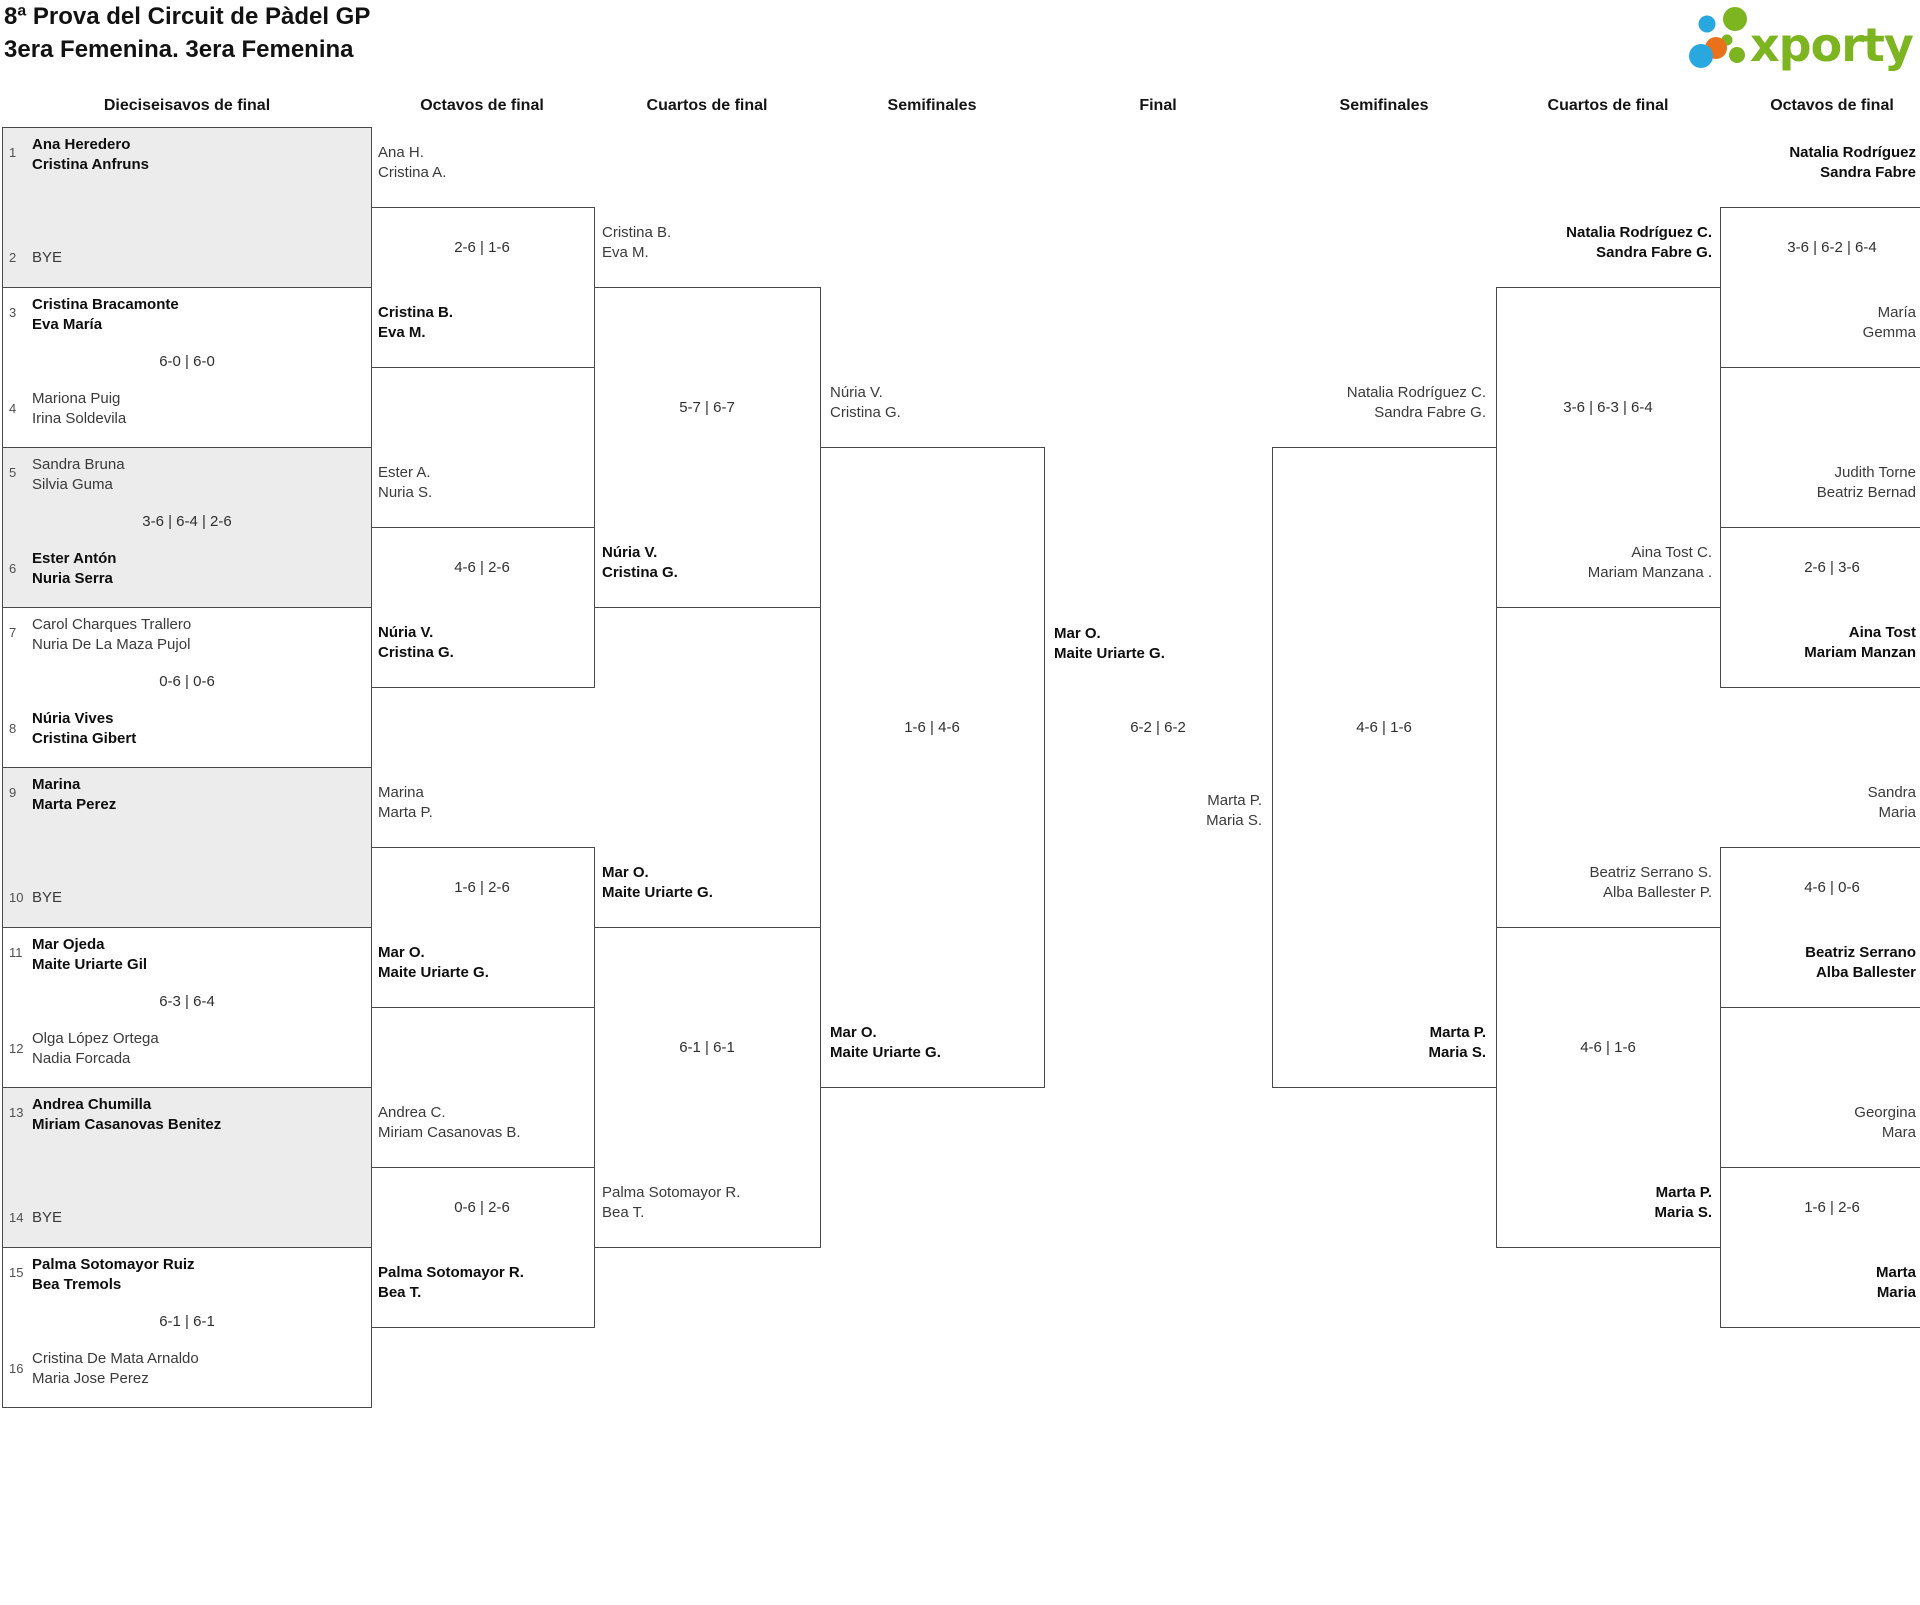 The height and width of the screenshot is (1605, 1920). Describe the element at coordinates (707, 105) in the screenshot. I see `round-header-cuartos-left: Cuartos de final` at that location.